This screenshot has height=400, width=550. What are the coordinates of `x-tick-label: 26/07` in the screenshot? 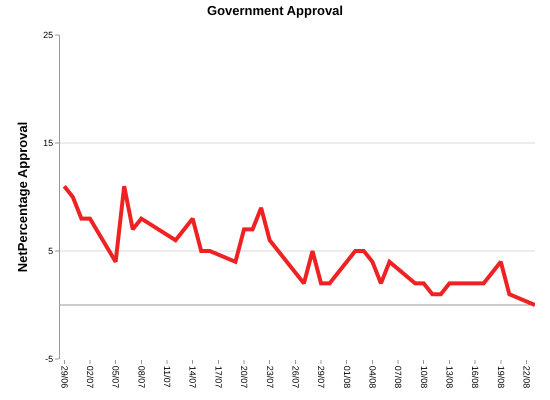 It's located at (295, 377).